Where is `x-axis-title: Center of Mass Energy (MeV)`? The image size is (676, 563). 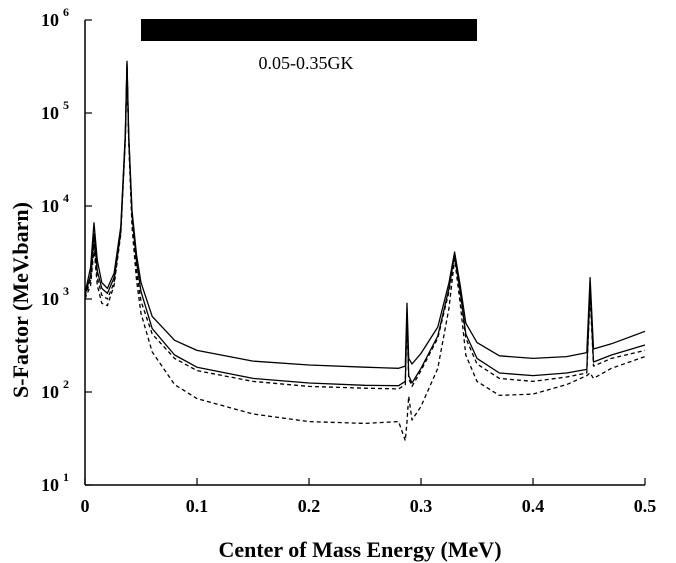 x-axis-title: Center of Mass Energy (MeV) is located at coordinates (359, 549).